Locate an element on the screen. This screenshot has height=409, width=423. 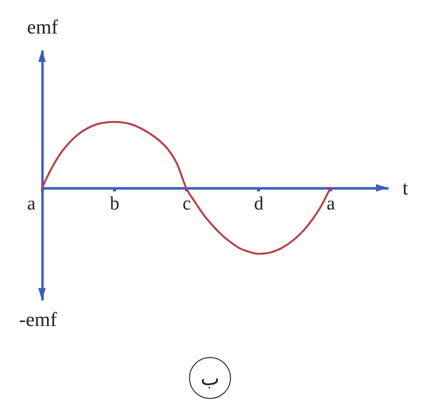
x-tick-label: c is located at coordinates (186, 203).